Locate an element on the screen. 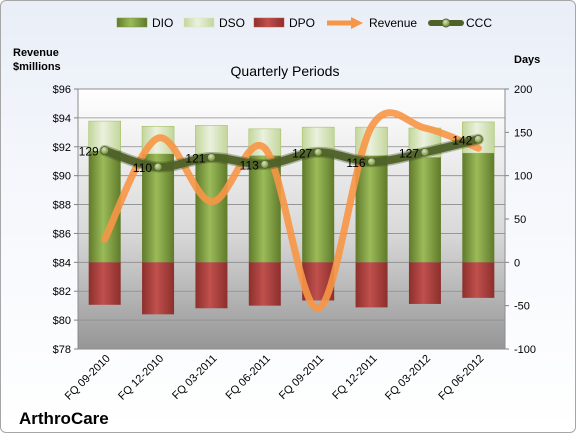 This screenshot has width=576, height=433. left-tick-label: $80 is located at coordinates (62, 321).